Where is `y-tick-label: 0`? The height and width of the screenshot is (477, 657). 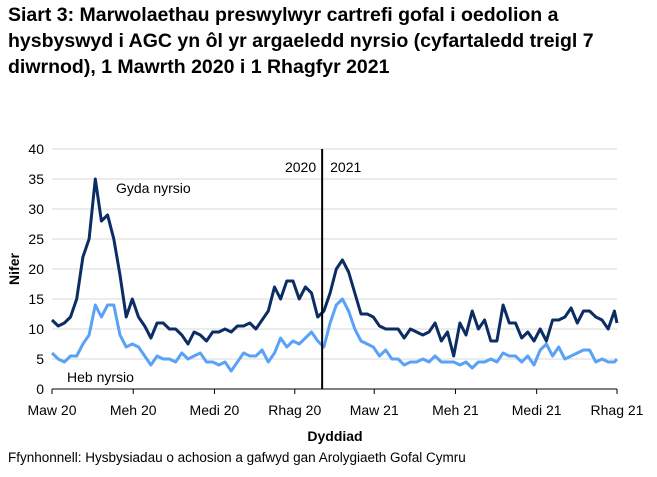
y-tick-label: 0 is located at coordinates (40, 389).